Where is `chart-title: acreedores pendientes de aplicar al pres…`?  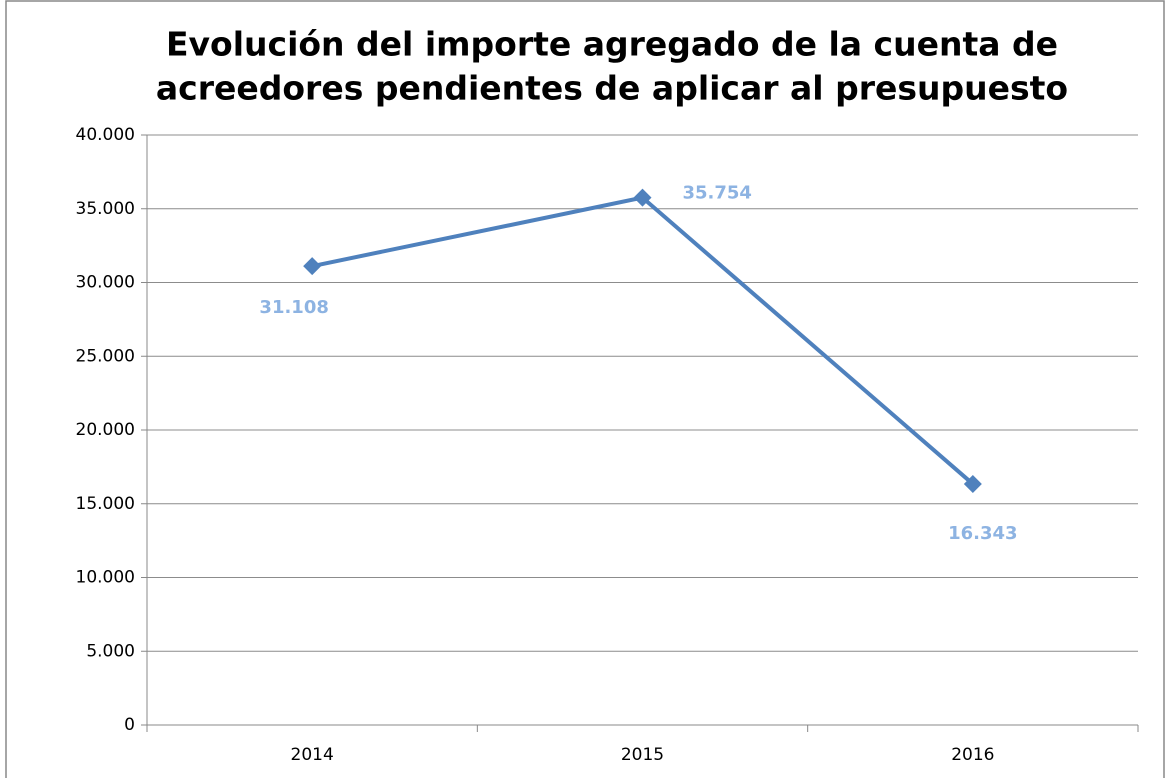 chart-title: acreedores pendientes de aplicar al pres… is located at coordinates (612, 88).